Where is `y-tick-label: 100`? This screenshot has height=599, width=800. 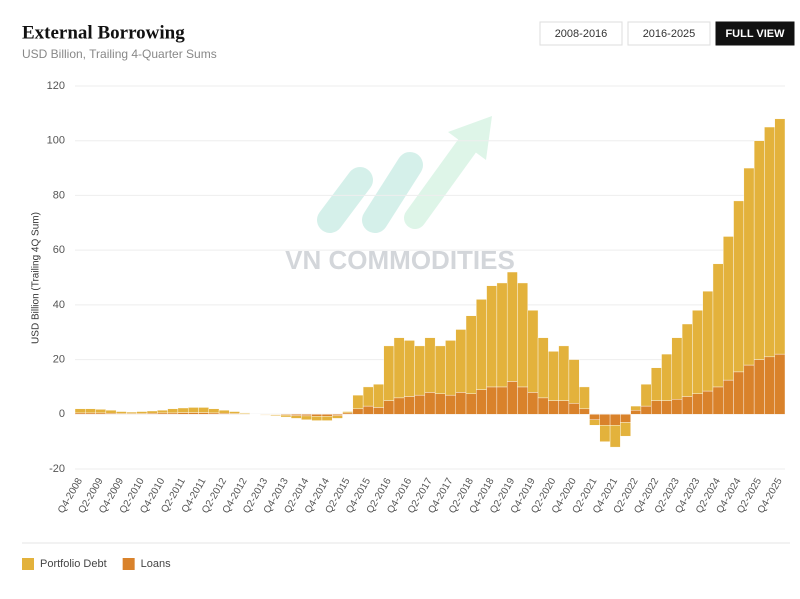
y-tick-label: 100 is located at coordinates (56, 141).